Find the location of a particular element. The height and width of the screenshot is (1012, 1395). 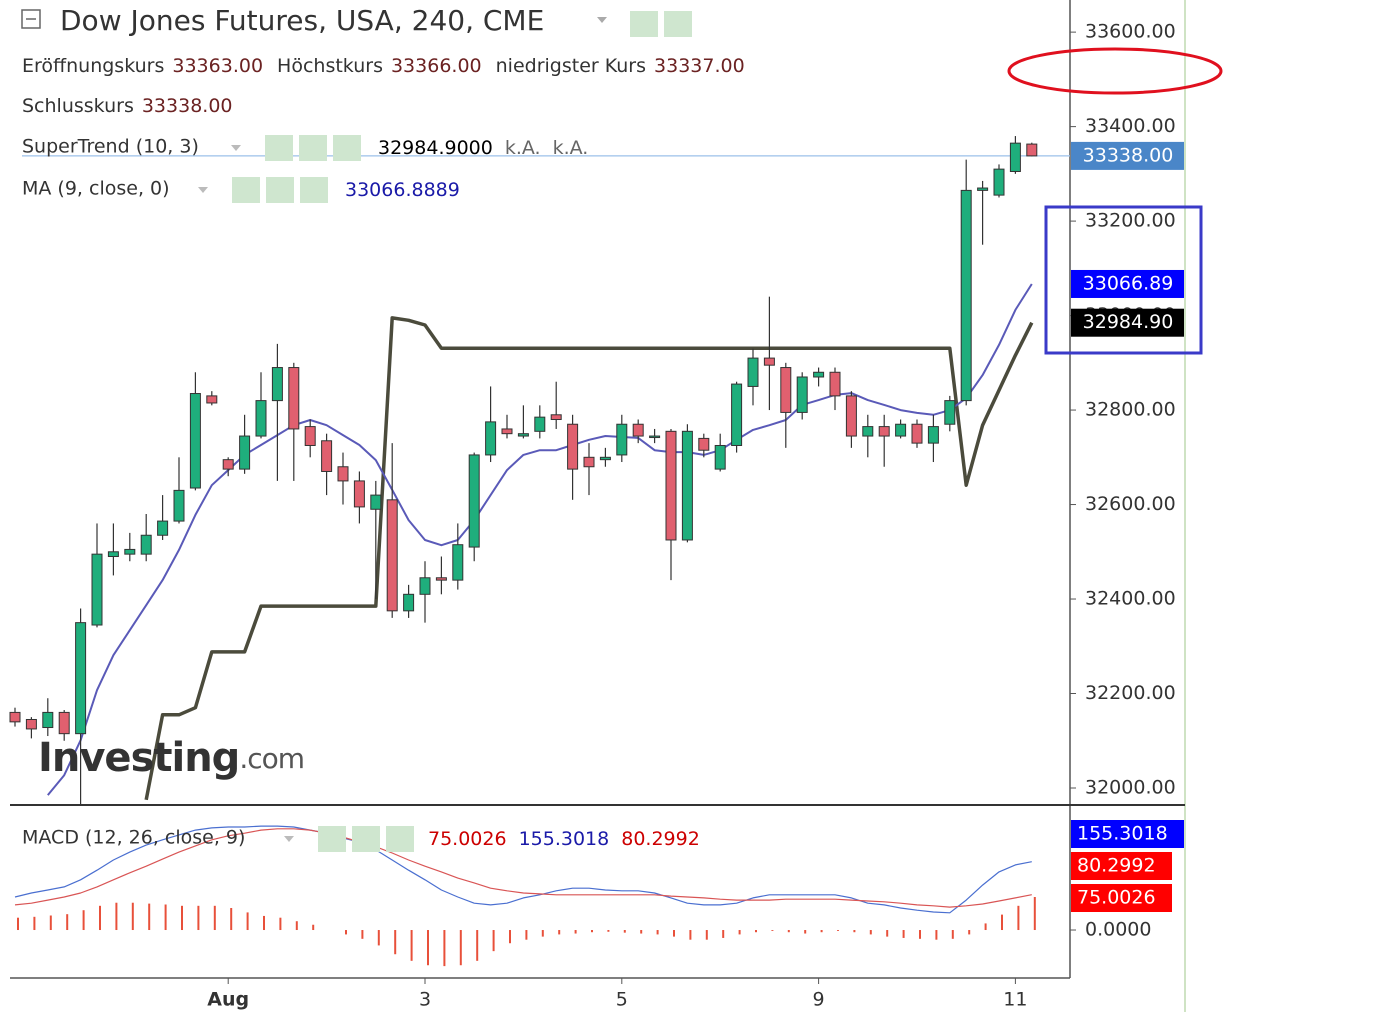

watermark: Investing.com is located at coordinates (171, 758).